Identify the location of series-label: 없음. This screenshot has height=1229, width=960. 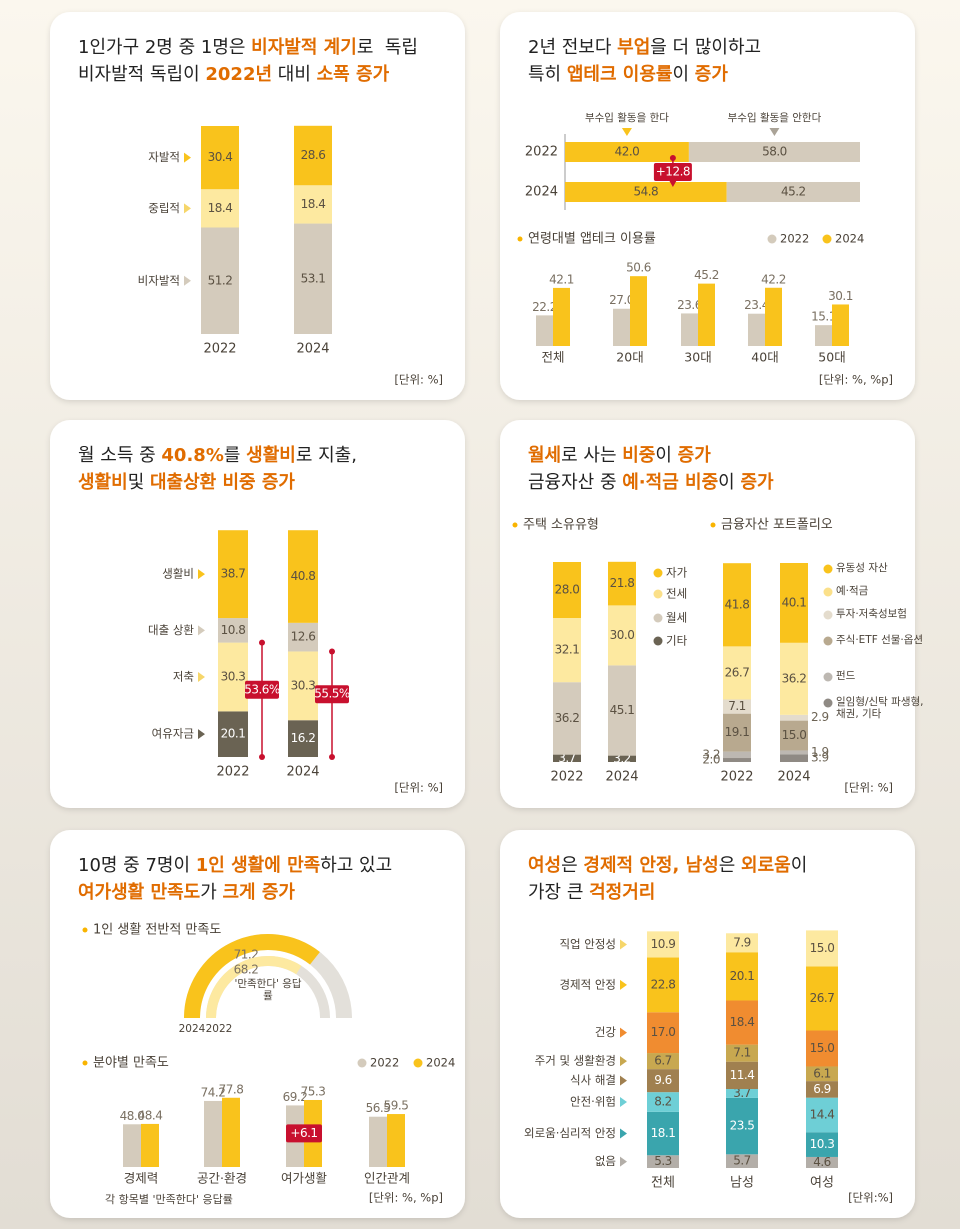
(605, 1161).